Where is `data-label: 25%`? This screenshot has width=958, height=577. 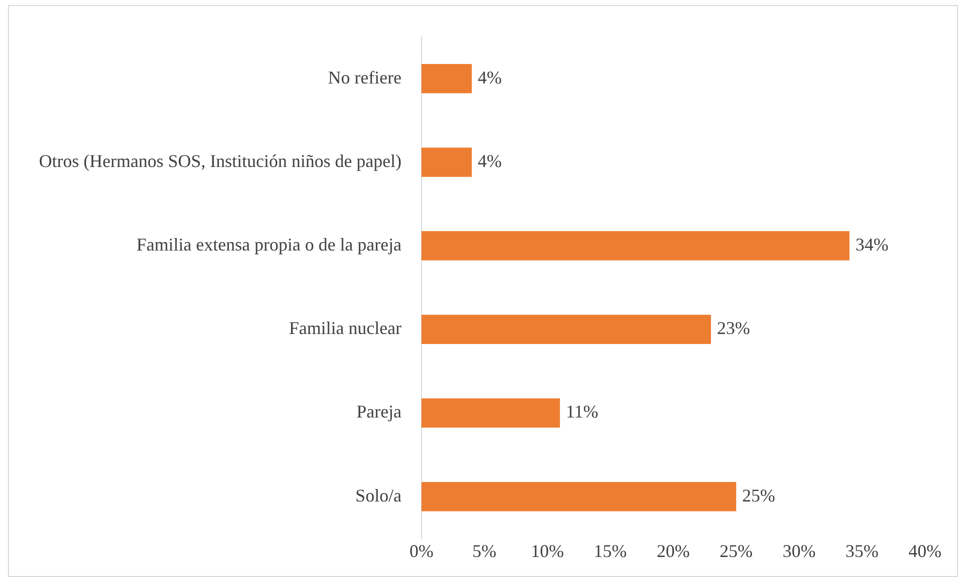 data-label: 25% is located at coordinates (759, 495).